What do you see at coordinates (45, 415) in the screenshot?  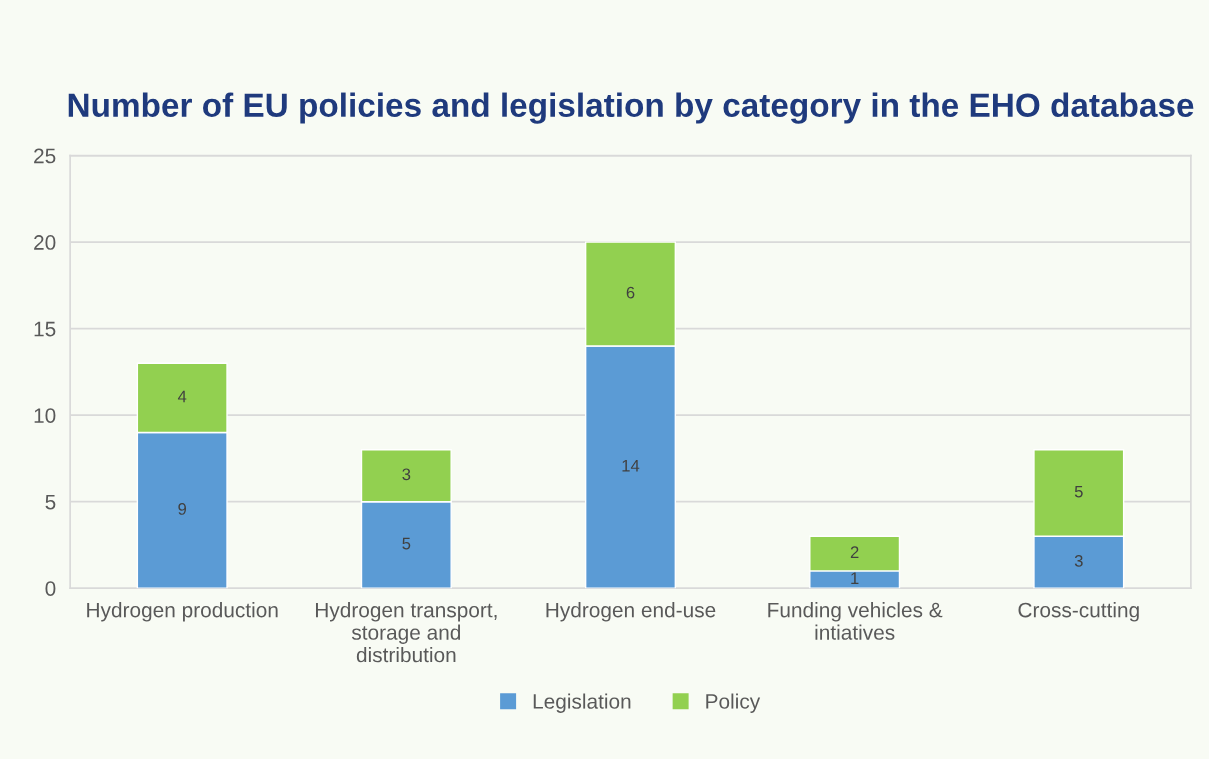 I see `y-tick-label: 10` at bounding box center [45, 415].